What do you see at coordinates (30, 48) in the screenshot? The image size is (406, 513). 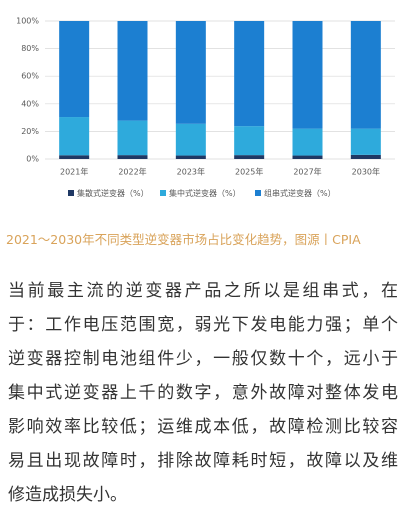 I see `y-tick-label: 80%` at bounding box center [30, 48].